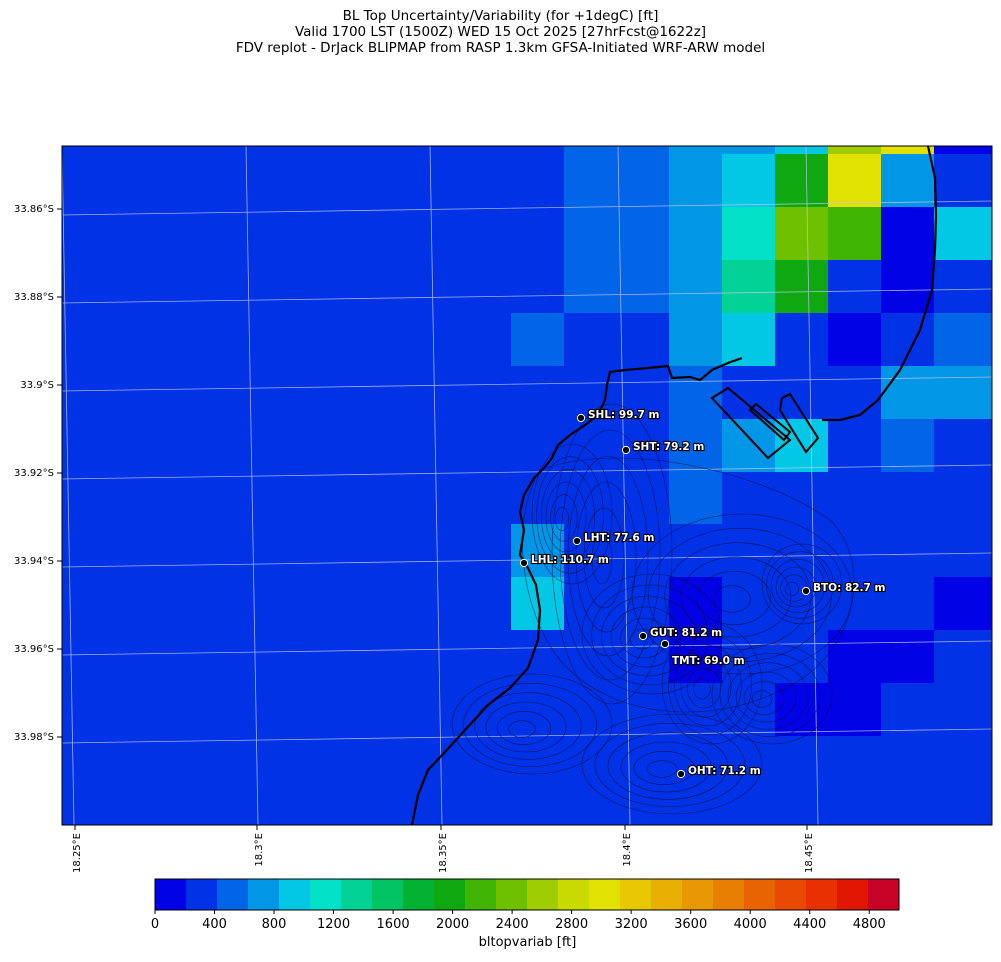  I want to click on lon-label: 18.35°E, so click(443, 853).